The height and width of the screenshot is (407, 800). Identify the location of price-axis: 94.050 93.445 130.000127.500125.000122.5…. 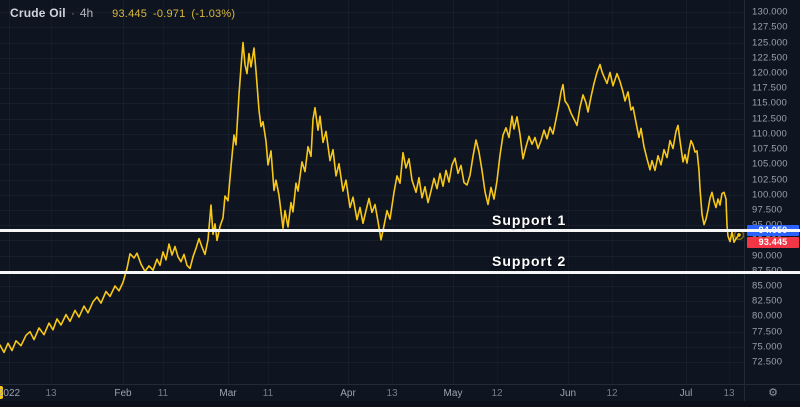
(772, 192).